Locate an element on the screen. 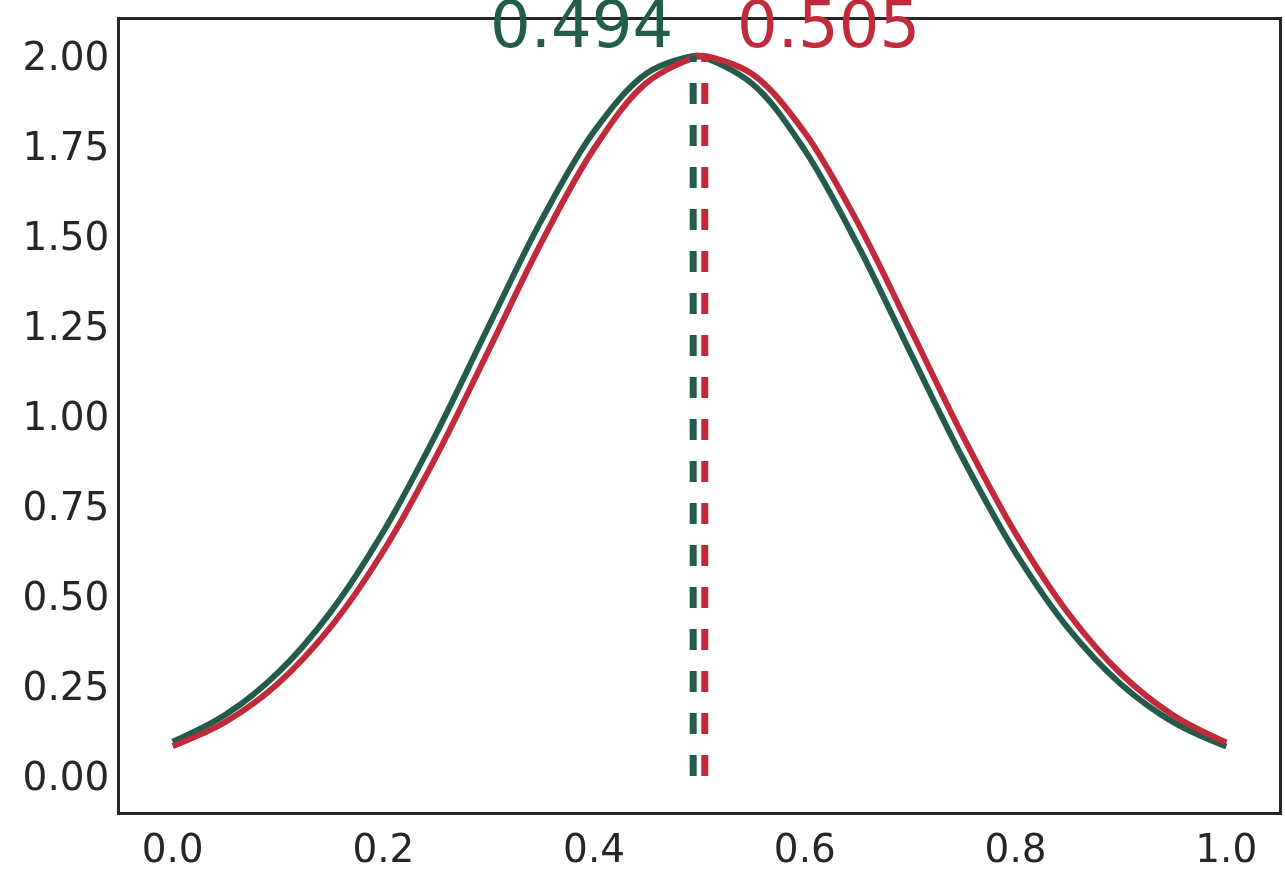 Image resolution: width=1285 pixels, height=875 pixels. y-tick-label: 2.00 is located at coordinates (66, 56).